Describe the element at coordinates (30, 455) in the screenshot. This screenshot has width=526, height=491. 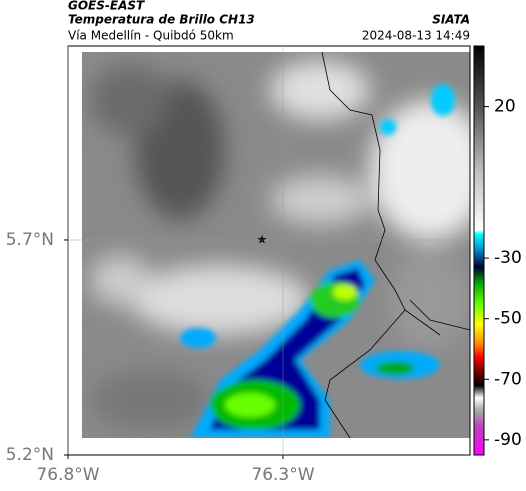
I see `y-tick-label: 5.2°N` at that location.